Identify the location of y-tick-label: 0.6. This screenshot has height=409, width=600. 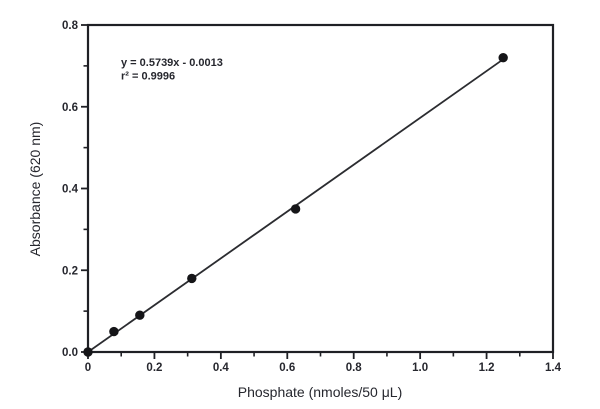
(70, 108).